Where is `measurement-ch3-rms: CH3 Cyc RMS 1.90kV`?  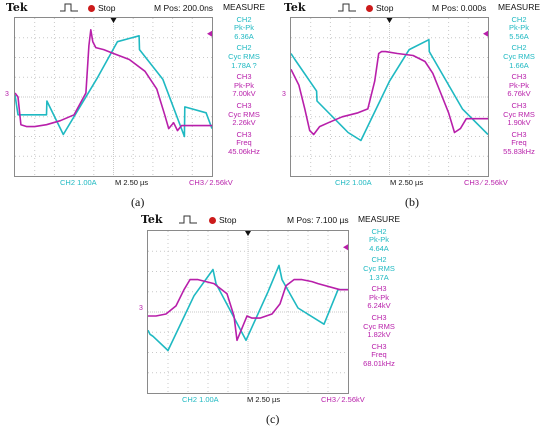
measurement-ch3-rms: CH3 Cyc RMS 1.90kV is located at coordinates (519, 114).